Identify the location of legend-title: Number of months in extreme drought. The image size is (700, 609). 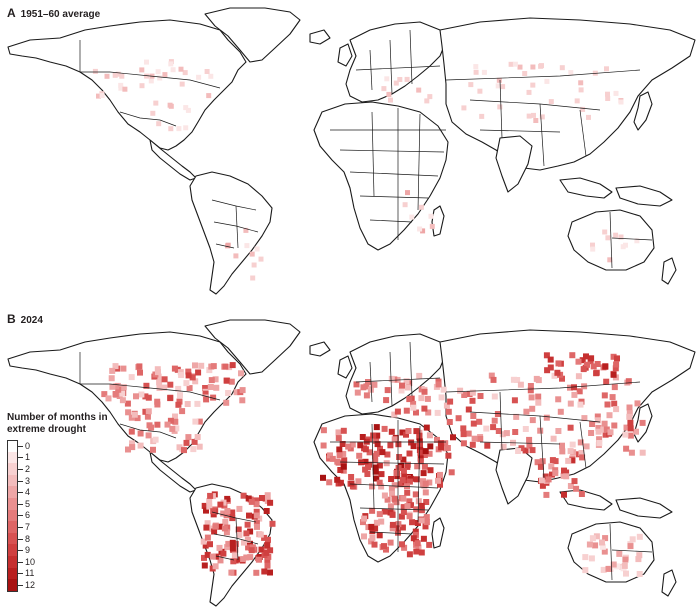
(62, 424).